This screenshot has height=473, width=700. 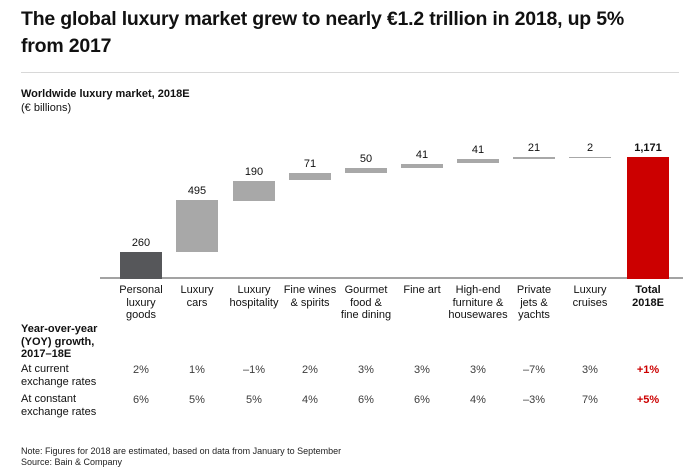 I want to click on row-label-constant-rates: At constant exchange rates, so click(x=59, y=405).